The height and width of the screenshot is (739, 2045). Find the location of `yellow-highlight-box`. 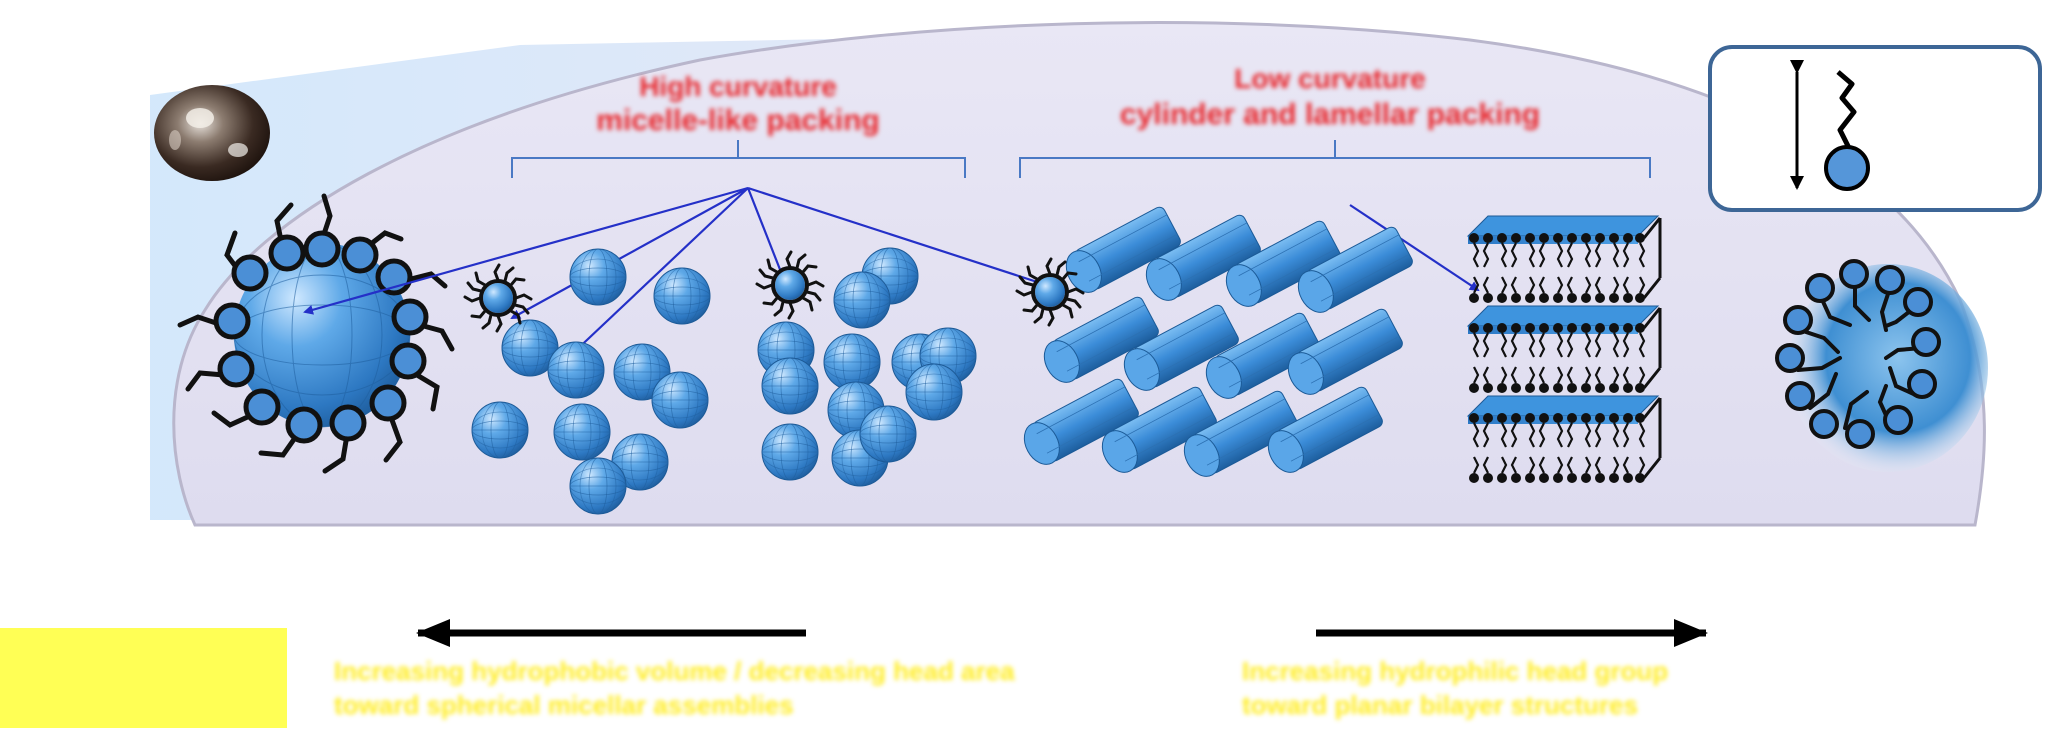

yellow-highlight-box is located at coordinates (143, 678).